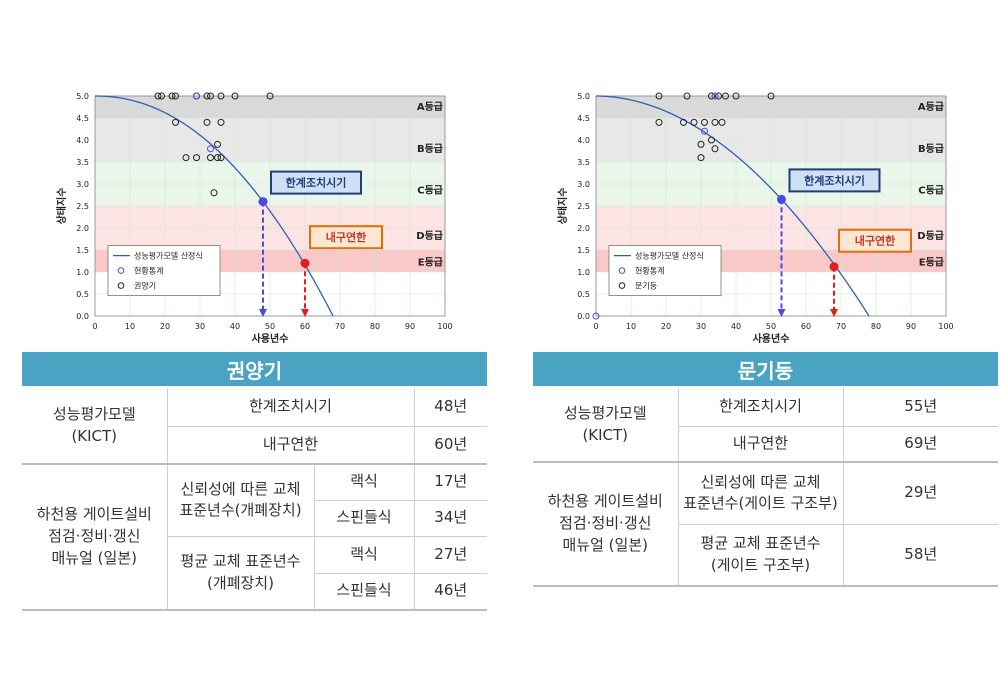 Image resolution: width=1000 pixels, height=700 pixels. I want to click on legend-box, so click(164, 271).